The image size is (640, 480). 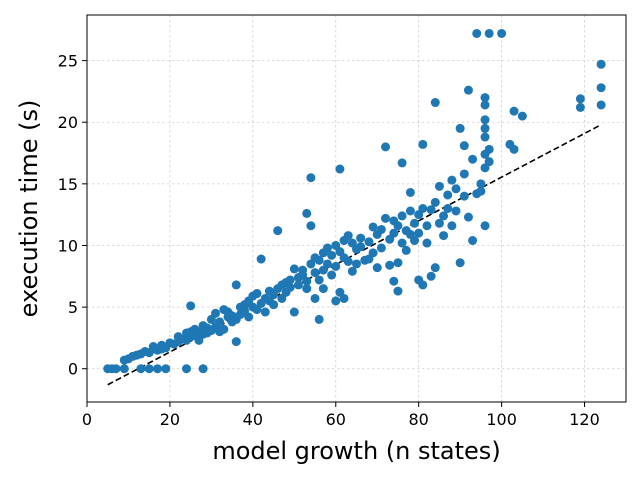 What do you see at coordinates (73, 307) in the screenshot?
I see `y-tick-label: 5` at bounding box center [73, 307].